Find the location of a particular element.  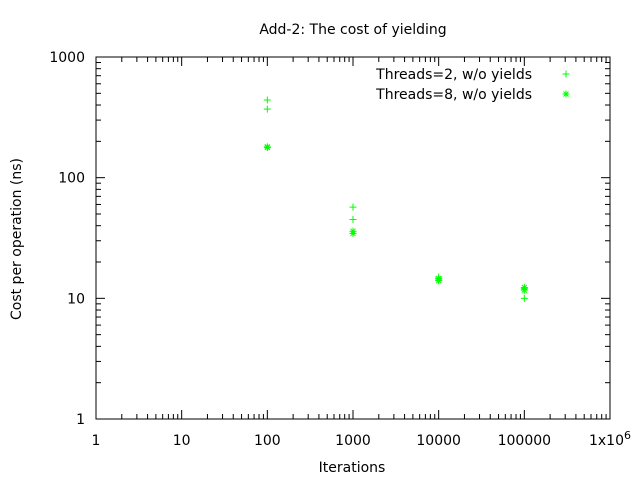

y-tick-label: 100 is located at coordinates (71, 179).